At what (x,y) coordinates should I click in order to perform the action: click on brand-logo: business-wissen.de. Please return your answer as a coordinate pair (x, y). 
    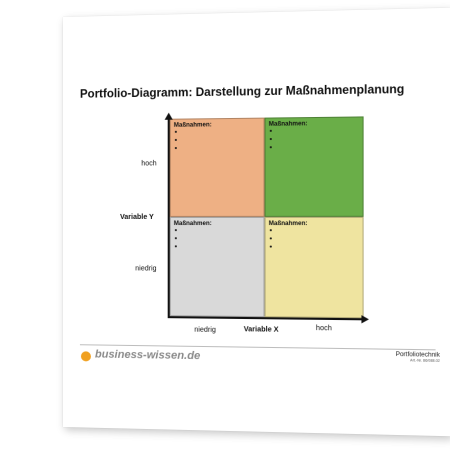
    Looking at the image, I should click on (147, 355).